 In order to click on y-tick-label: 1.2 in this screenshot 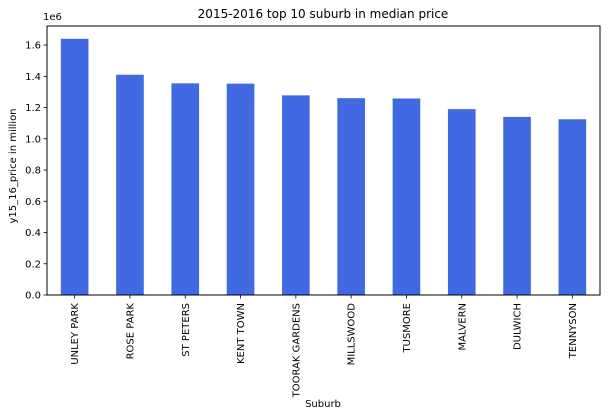, I will do `click(33, 108)`.